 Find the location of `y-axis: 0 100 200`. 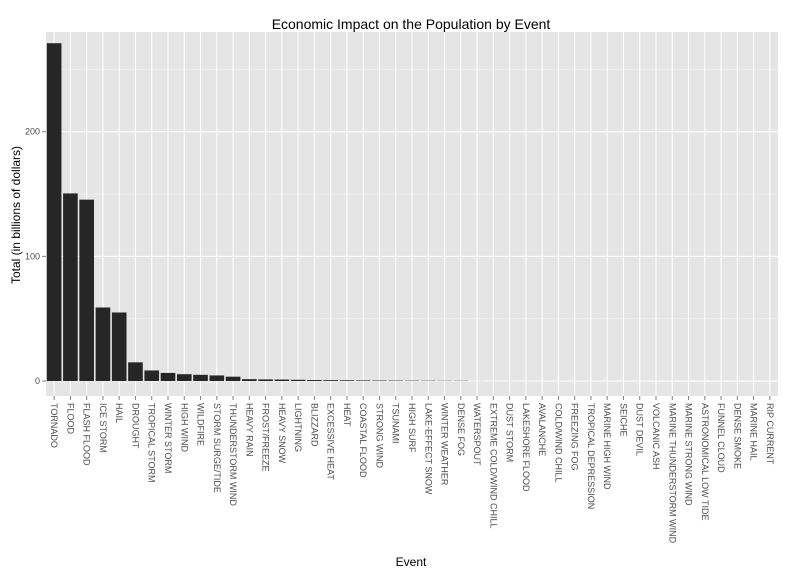

y-axis: 0 100 200 is located at coordinates (35, 256).